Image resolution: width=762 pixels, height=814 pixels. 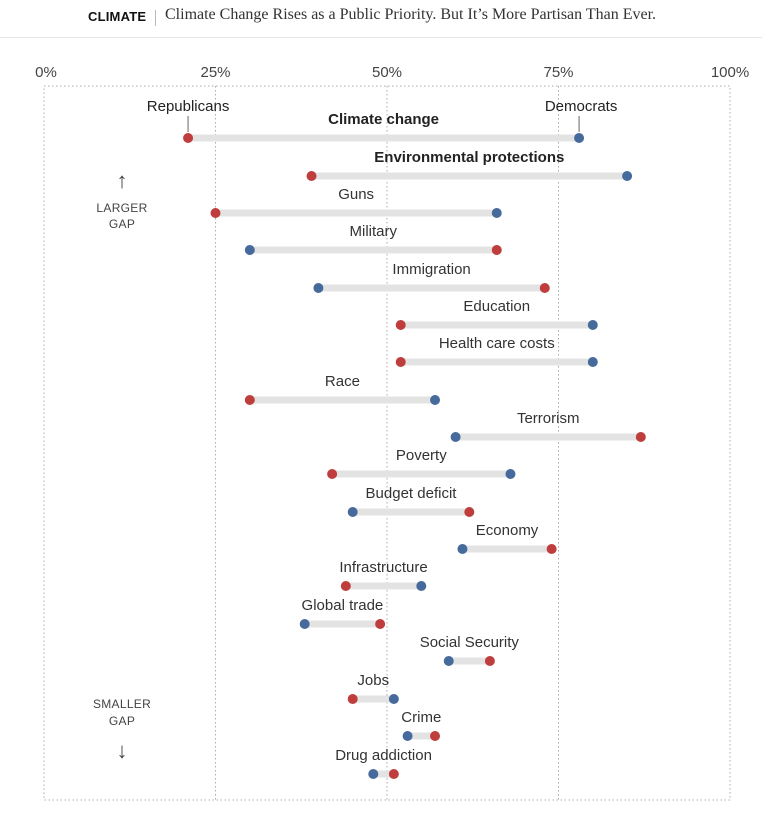 I want to click on dumbbell-row: Military, so click(x=373, y=239).